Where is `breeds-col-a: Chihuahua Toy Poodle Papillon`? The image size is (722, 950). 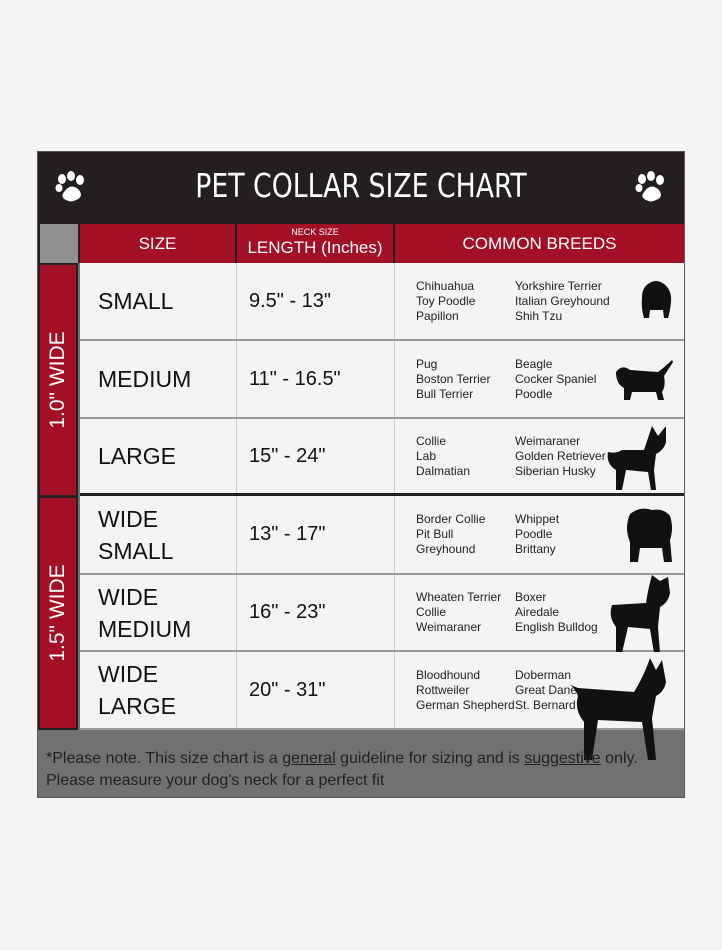 breeds-col-a: Chihuahua Toy Poodle Papillon is located at coordinates (466, 301).